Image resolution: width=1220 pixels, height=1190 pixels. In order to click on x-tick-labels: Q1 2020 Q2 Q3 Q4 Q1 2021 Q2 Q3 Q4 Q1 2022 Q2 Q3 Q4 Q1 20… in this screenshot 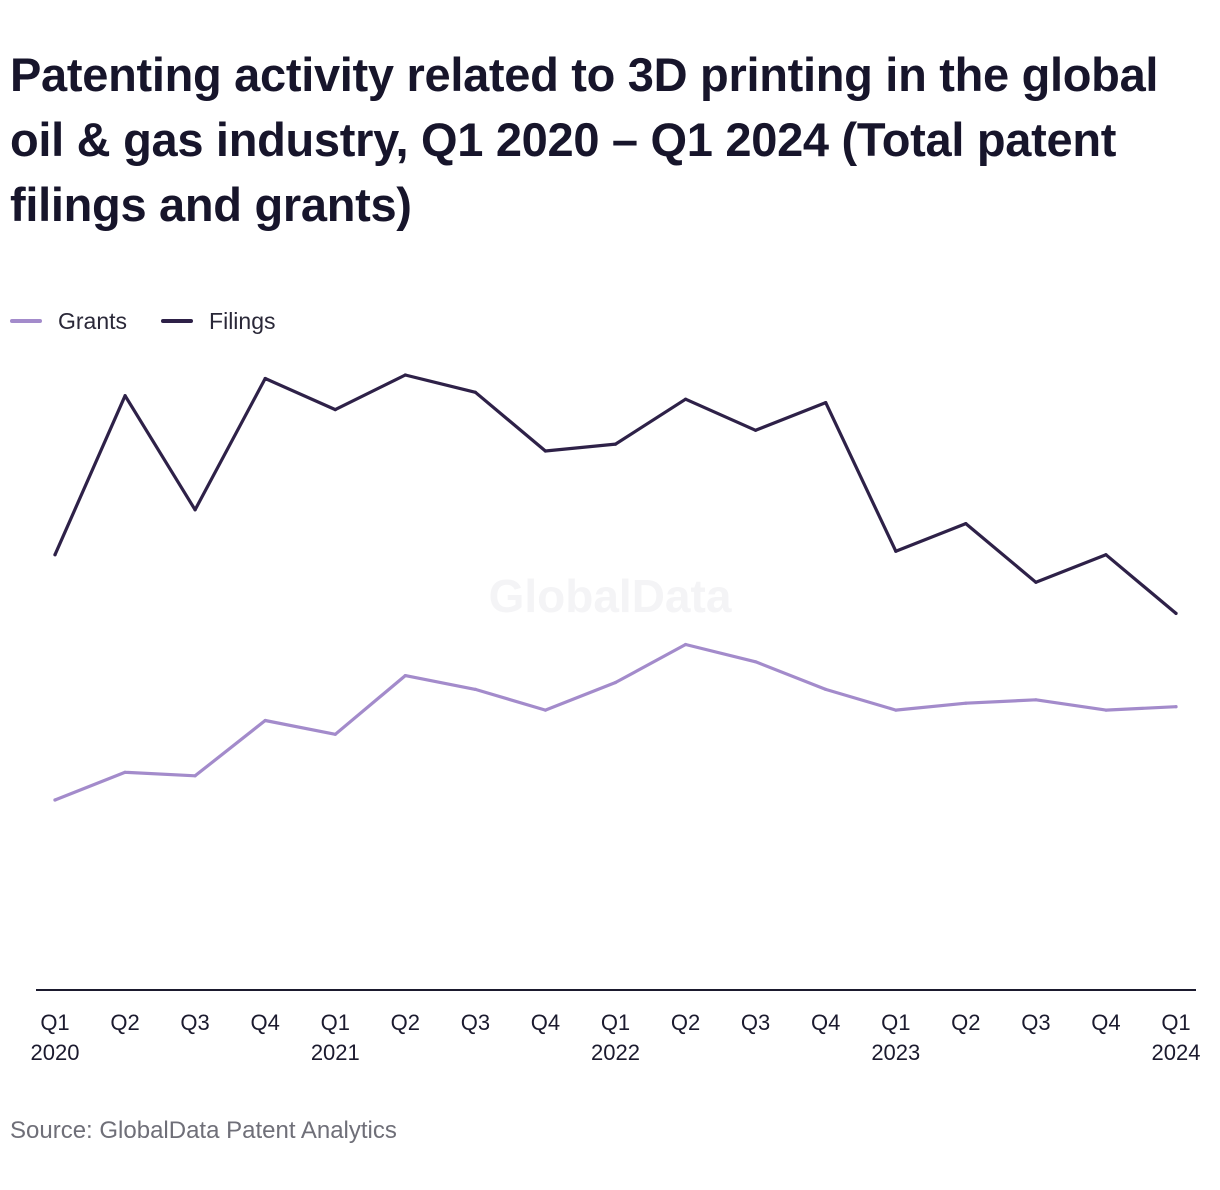, I will do `click(616, 1037)`.